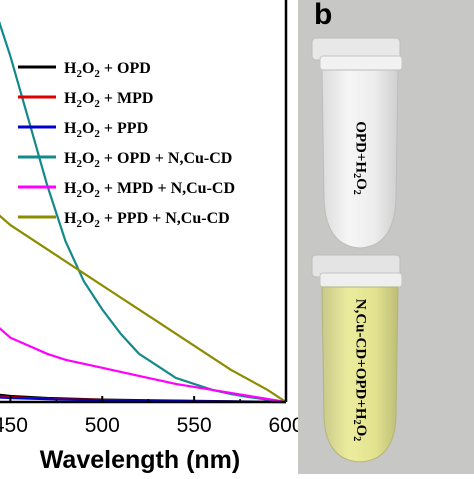 This screenshot has width=474, height=479. What do you see at coordinates (14, 425) in the screenshot?
I see `x-tick-label-1: 450` at bounding box center [14, 425].